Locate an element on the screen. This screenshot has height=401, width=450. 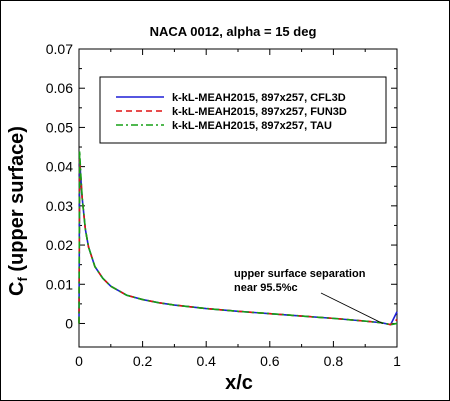
y-tick-label: 0 is located at coordinates (69, 323).